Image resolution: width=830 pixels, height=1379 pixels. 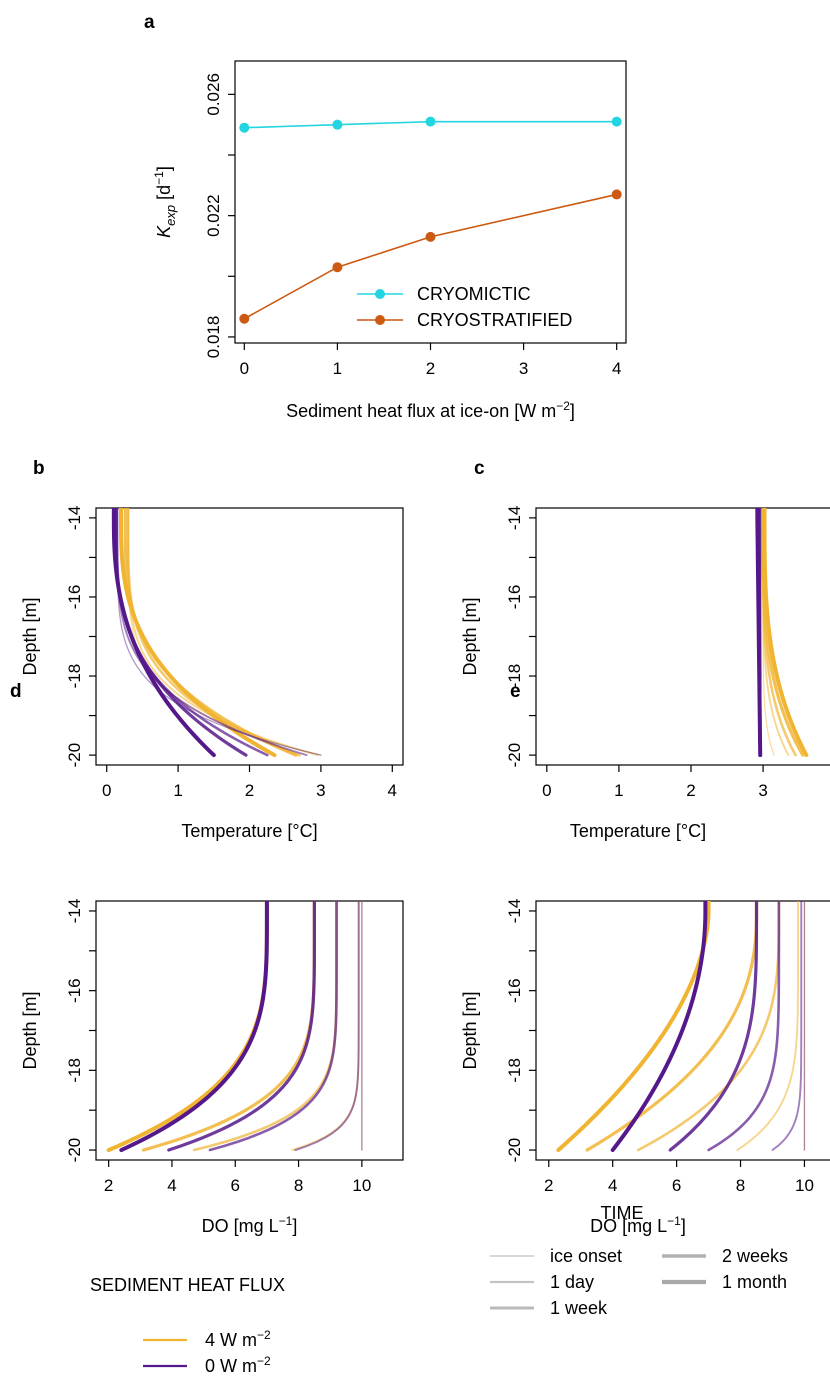 What do you see at coordinates (74, 1070) in the screenshot?
I see `y-tick-label-d: -18` at bounding box center [74, 1070].